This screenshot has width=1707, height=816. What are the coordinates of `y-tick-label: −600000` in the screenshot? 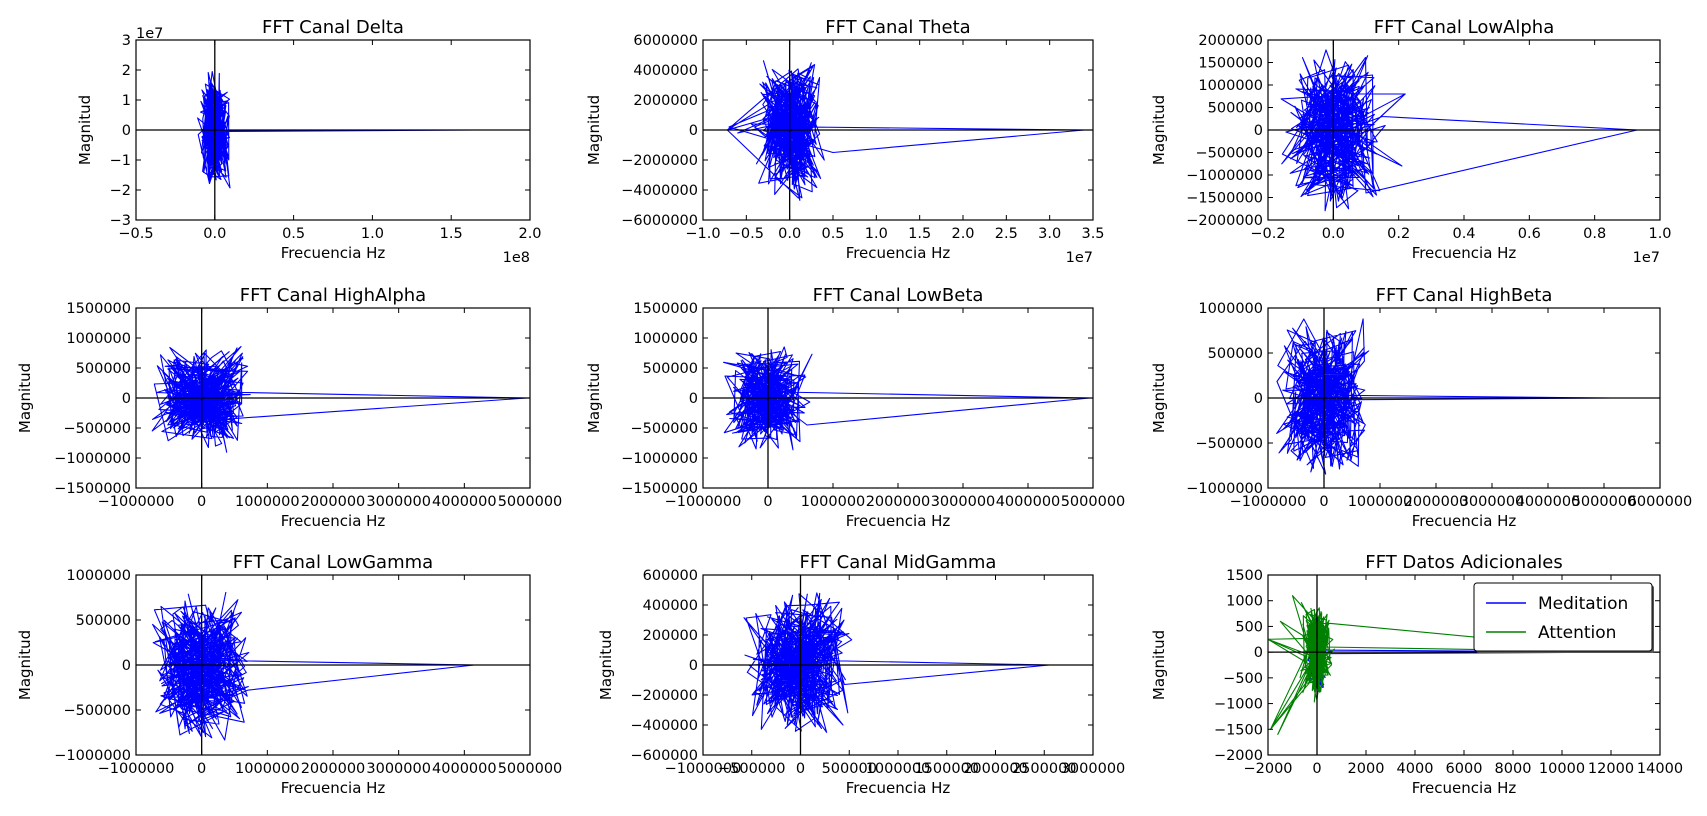 It's located at (664, 756).